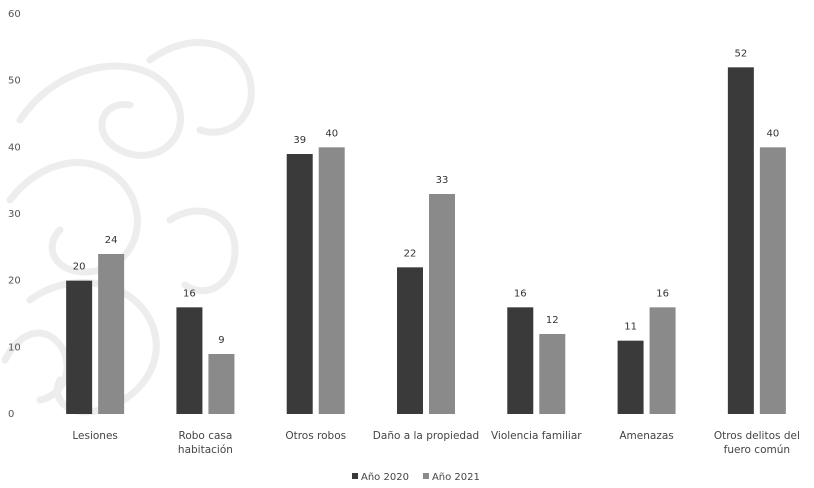 The image size is (814, 488). What do you see at coordinates (385, 477) in the screenshot?
I see `legend-label: Año 2020` at bounding box center [385, 477].